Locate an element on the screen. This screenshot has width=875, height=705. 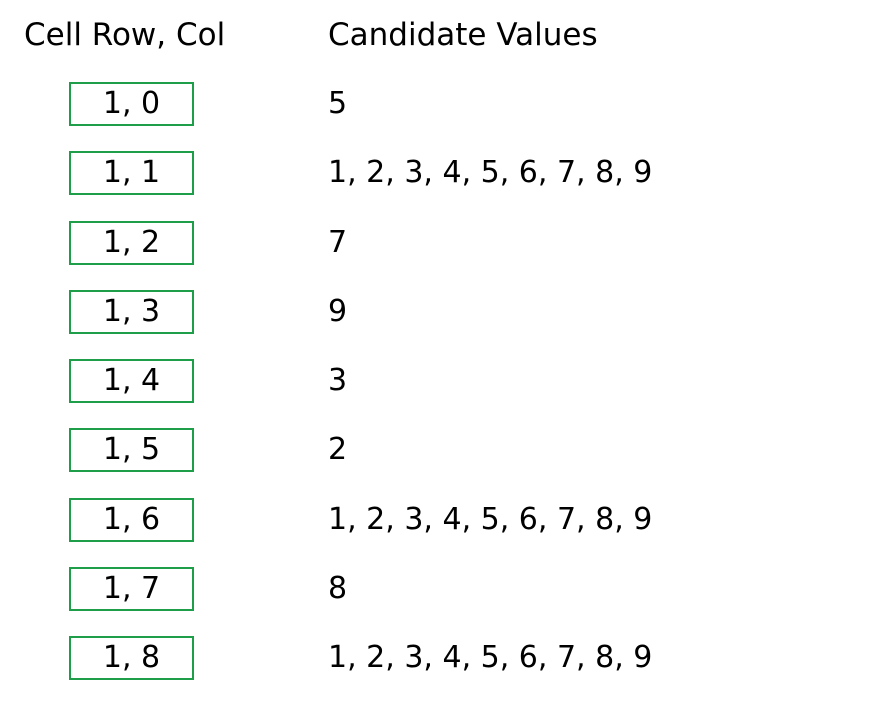
candidate-values: 7 is located at coordinates (338, 242).